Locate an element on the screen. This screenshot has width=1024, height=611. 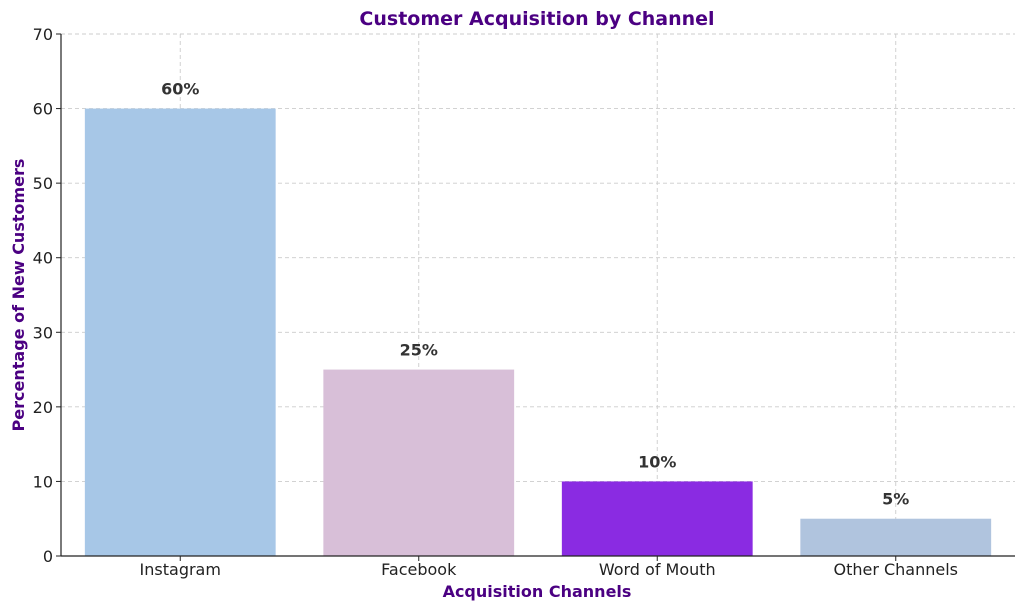
bar-other-channels is located at coordinates (896, 537).